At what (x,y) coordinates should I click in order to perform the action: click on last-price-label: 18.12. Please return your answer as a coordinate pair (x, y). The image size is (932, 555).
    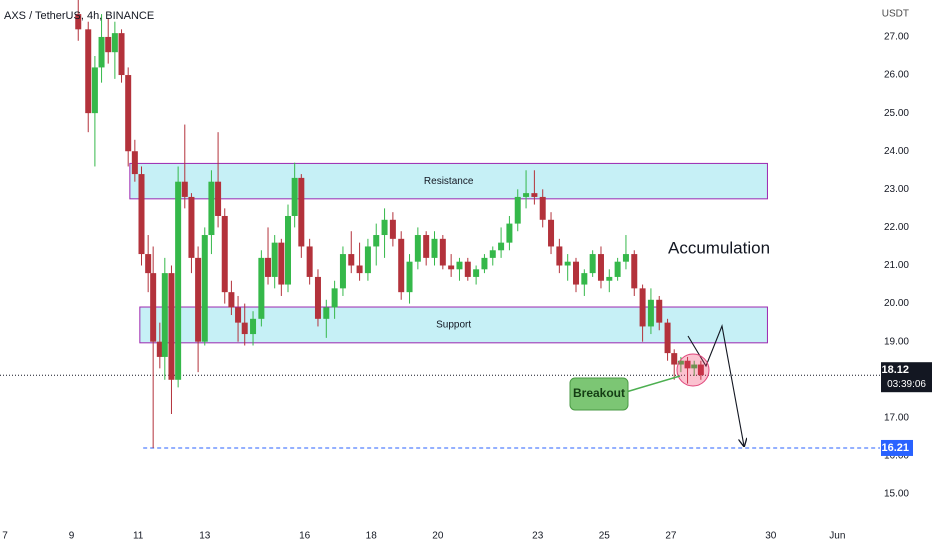
    Looking at the image, I should click on (895, 370).